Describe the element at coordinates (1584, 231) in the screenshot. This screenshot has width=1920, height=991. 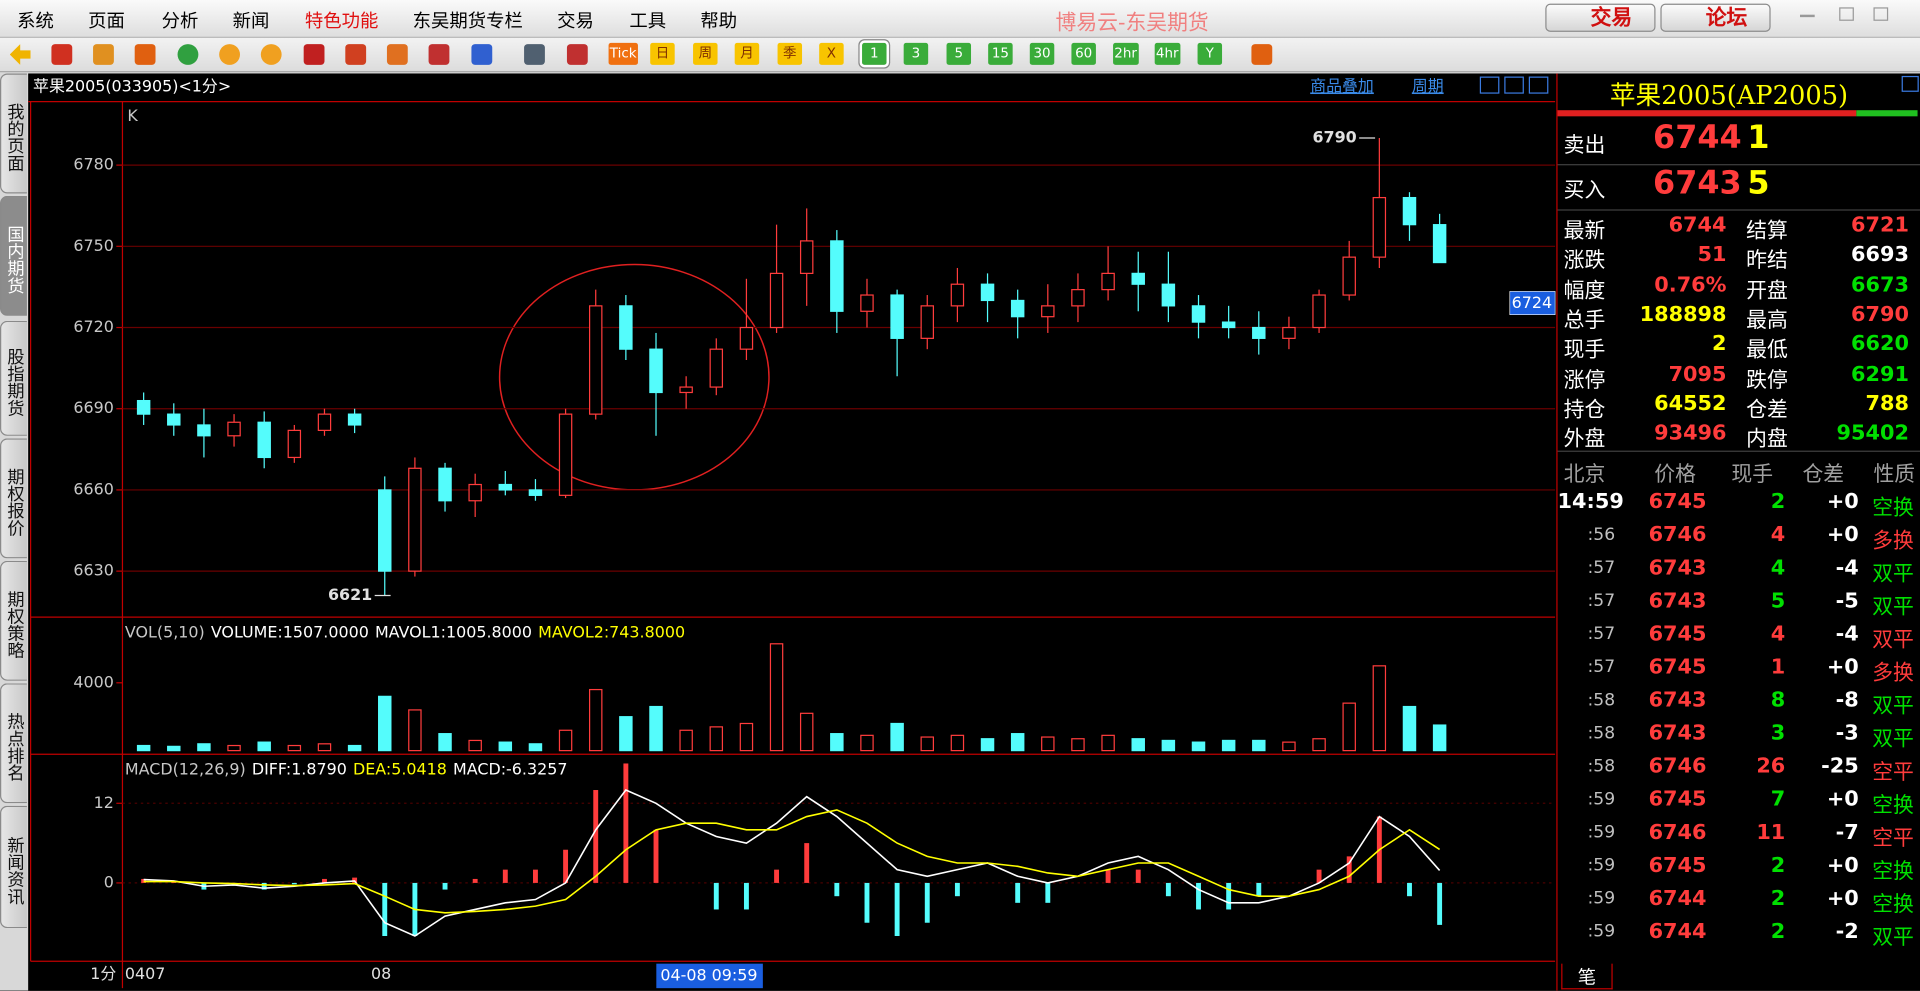
I see `stat-label: 最新` at that location.